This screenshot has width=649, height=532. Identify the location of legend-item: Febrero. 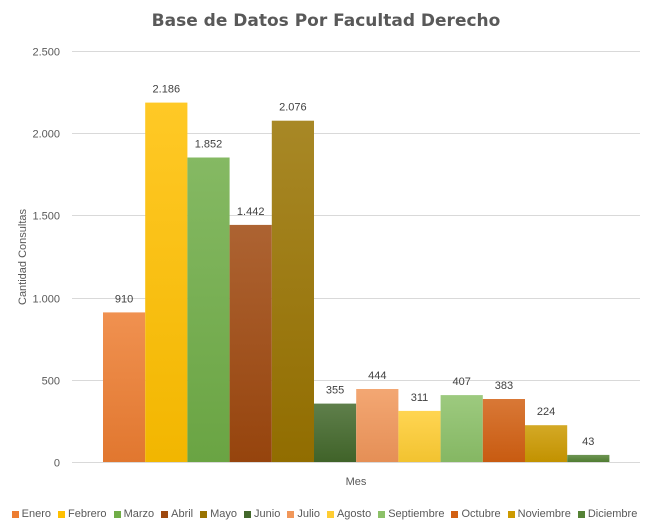
(82, 514).